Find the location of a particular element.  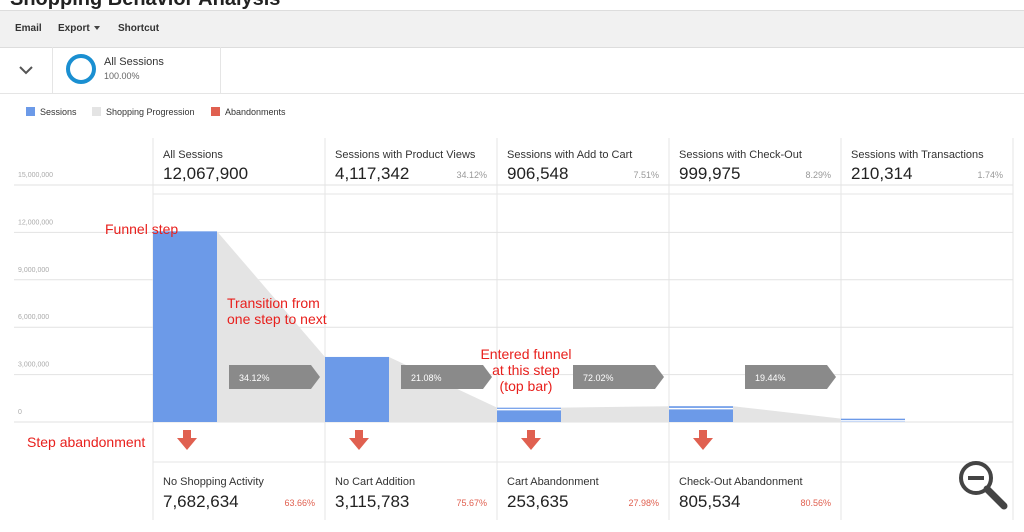

legend-item-abandonments: Abandonments is located at coordinates (248, 112).